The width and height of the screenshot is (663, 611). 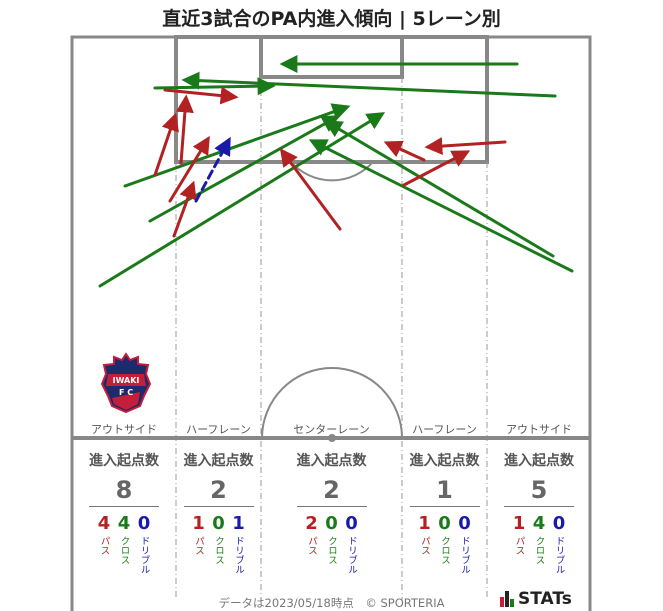 What do you see at coordinates (444, 512) in the screenshot?
I see `stat-column-right-half: 進入起点数 1 1 パス 0 クロス 0 ドリブル` at bounding box center [444, 512].